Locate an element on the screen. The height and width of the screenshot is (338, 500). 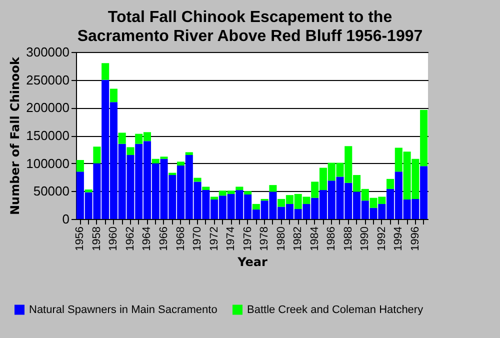
x-tick-label: 1992 is located at coordinates (382, 238).